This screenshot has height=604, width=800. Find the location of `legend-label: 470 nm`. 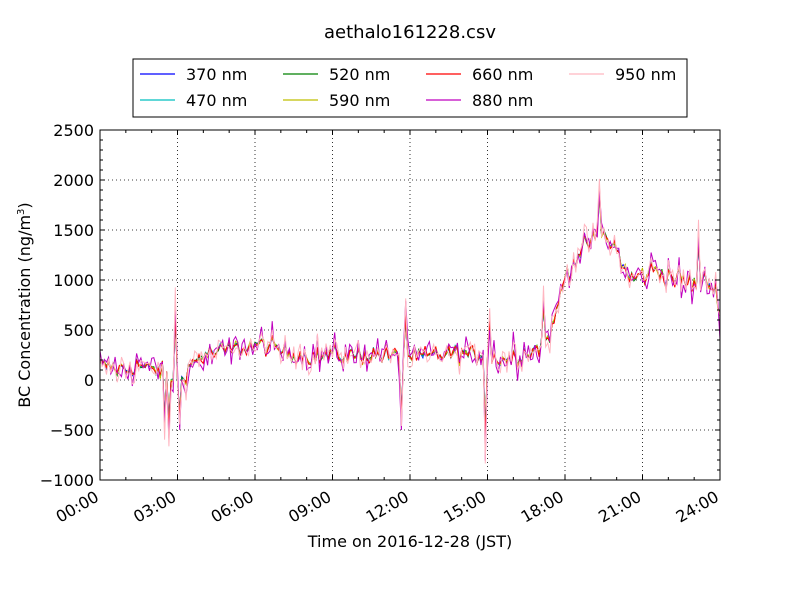

legend-label: 470 nm is located at coordinates (216, 100).